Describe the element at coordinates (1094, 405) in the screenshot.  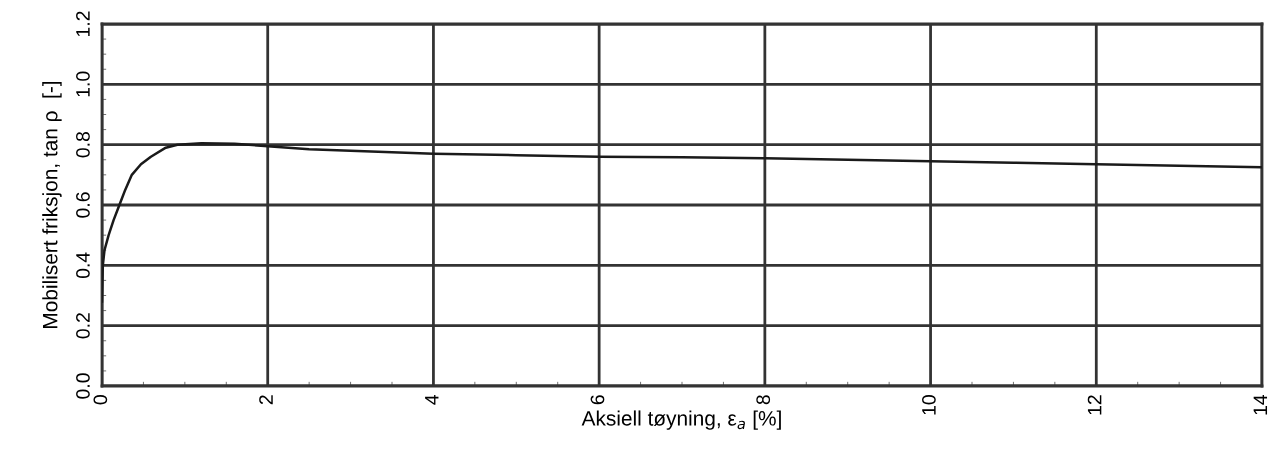
I see `x-tick-label: 12` at that location.